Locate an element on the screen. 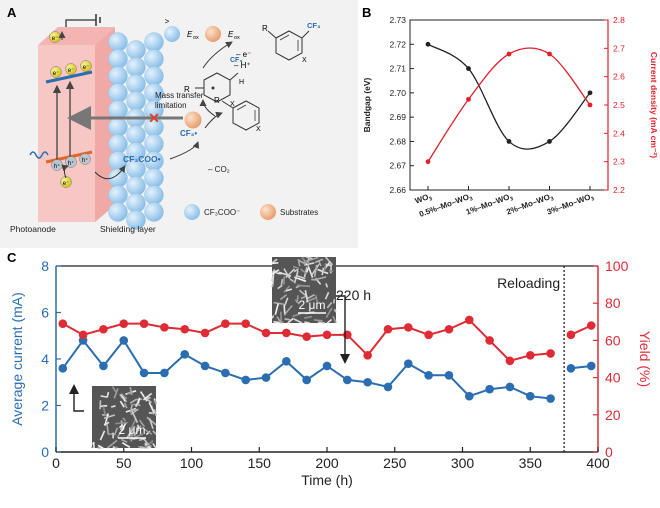 The image size is (660, 508). y-right-tick-label-b: 2.7 is located at coordinates (619, 48).